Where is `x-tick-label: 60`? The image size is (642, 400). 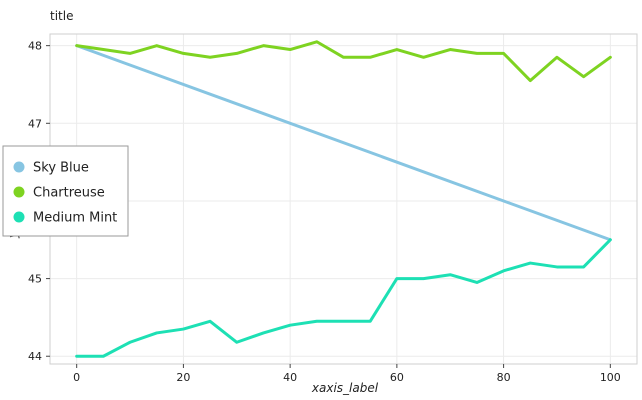 x-tick-label: 60 is located at coordinates (397, 377).